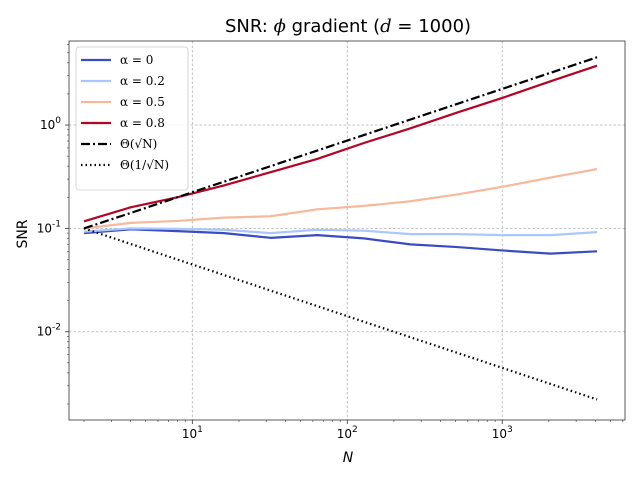 The height and width of the screenshot is (480, 640). I want to click on y-tick-label: 10⁰, so click(50, 124).